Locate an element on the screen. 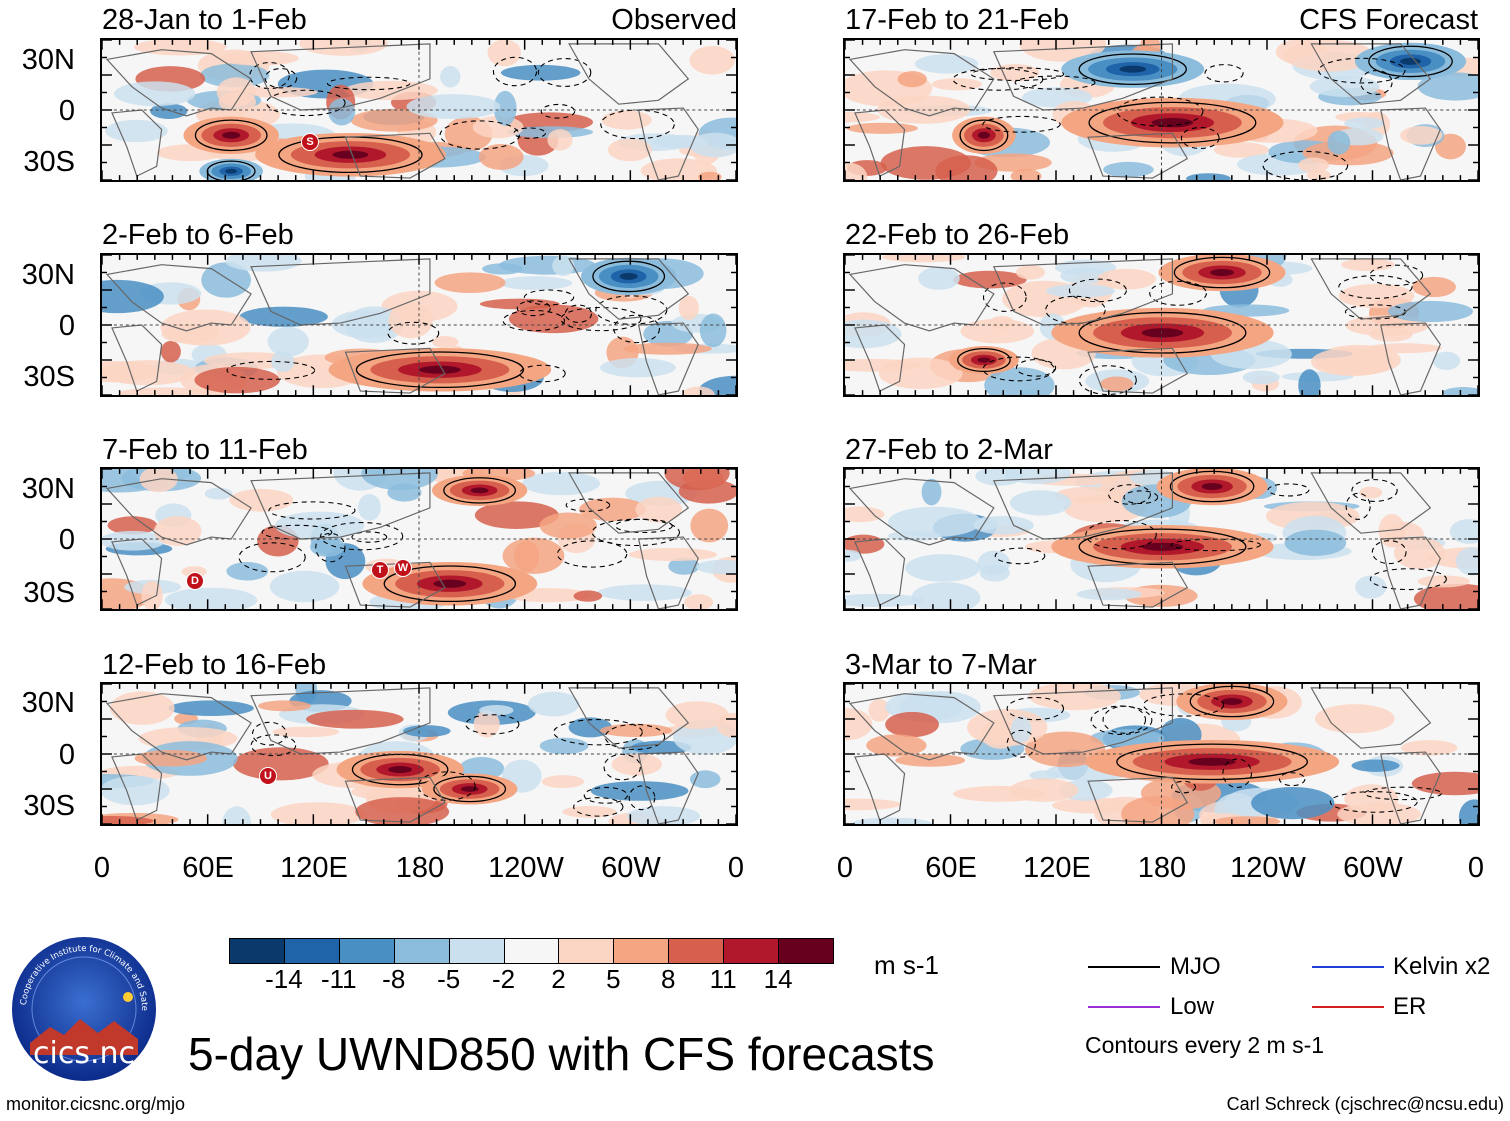 The image size is (1510, 1121). lat-label-eq: 0 is located at coordinates (66, 111).